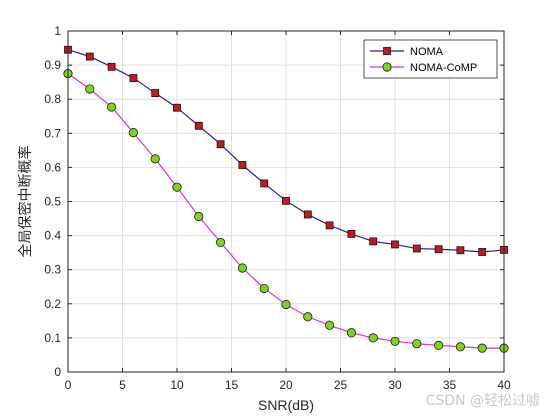 The height and width of the screenshot is (416, 552). Describe the element at coordinates (232, 385) in the screenshot. I see `x-tick-label: 15` at that location.